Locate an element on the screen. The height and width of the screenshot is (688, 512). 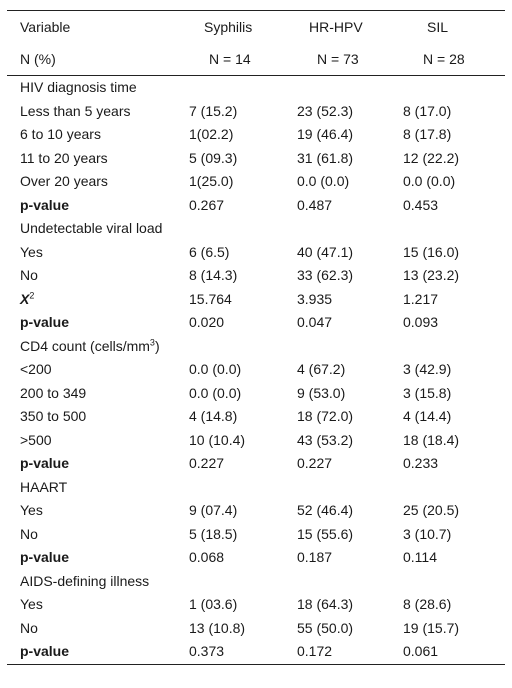
table-row: No 8 (14.3) 33 (62.3) 13 (23.2) is located at coordinates (256, 276).